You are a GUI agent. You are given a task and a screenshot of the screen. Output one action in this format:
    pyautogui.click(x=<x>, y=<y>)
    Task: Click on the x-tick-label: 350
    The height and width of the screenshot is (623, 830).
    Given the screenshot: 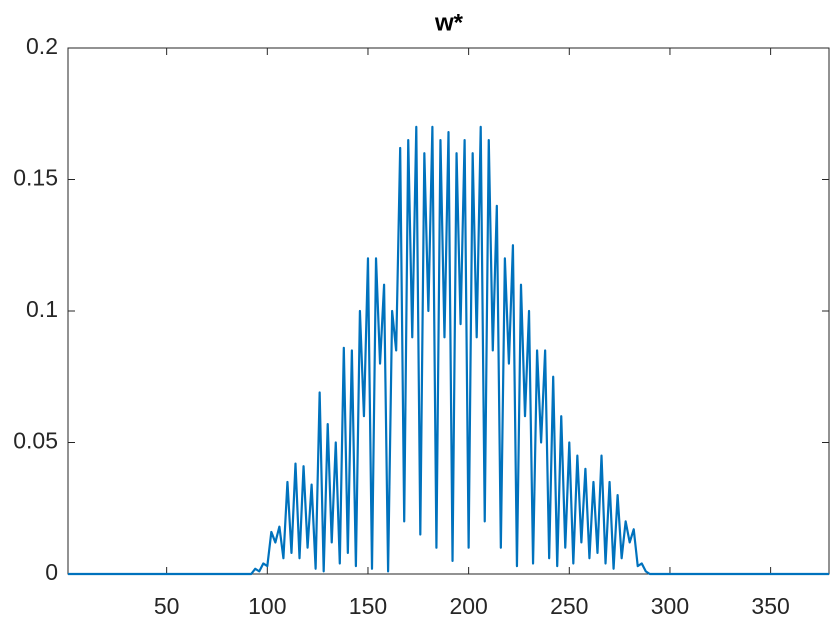 What is the action you would take?
    pyautogui.click(x=770, y=606)
    